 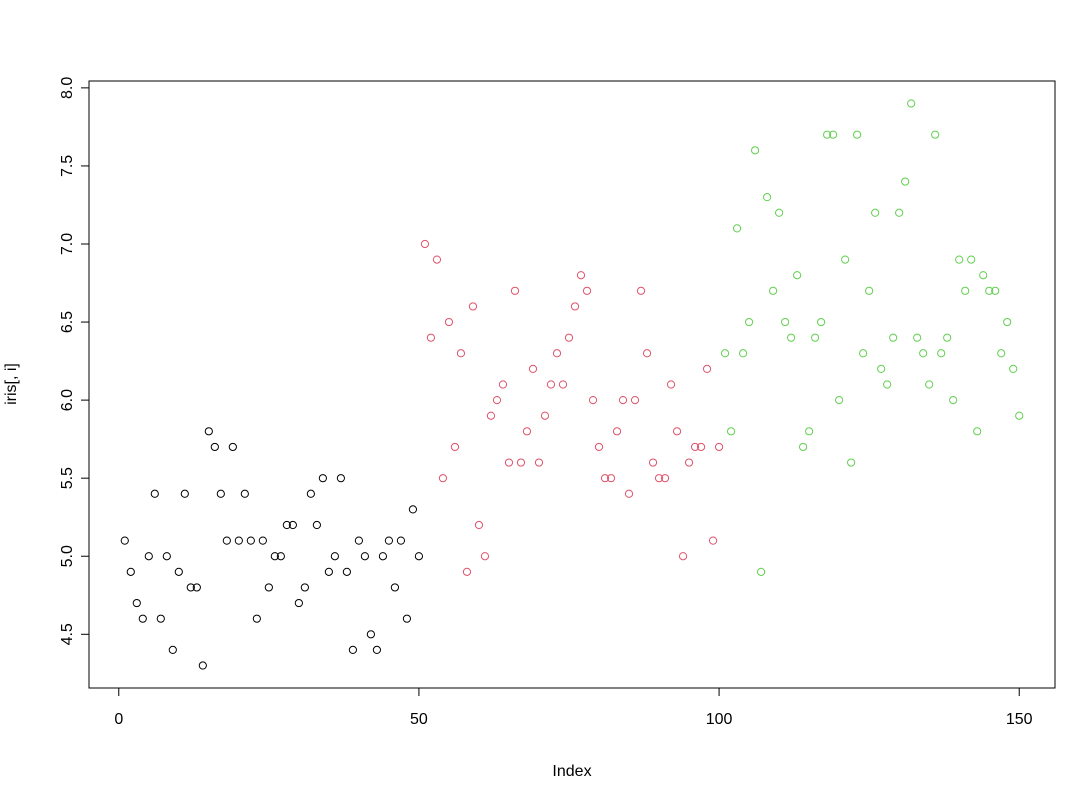 What do you see at coordinates (118, 719) in the screenshot?
I see `x-tick-label: 0` at bounding box center [118, 719].